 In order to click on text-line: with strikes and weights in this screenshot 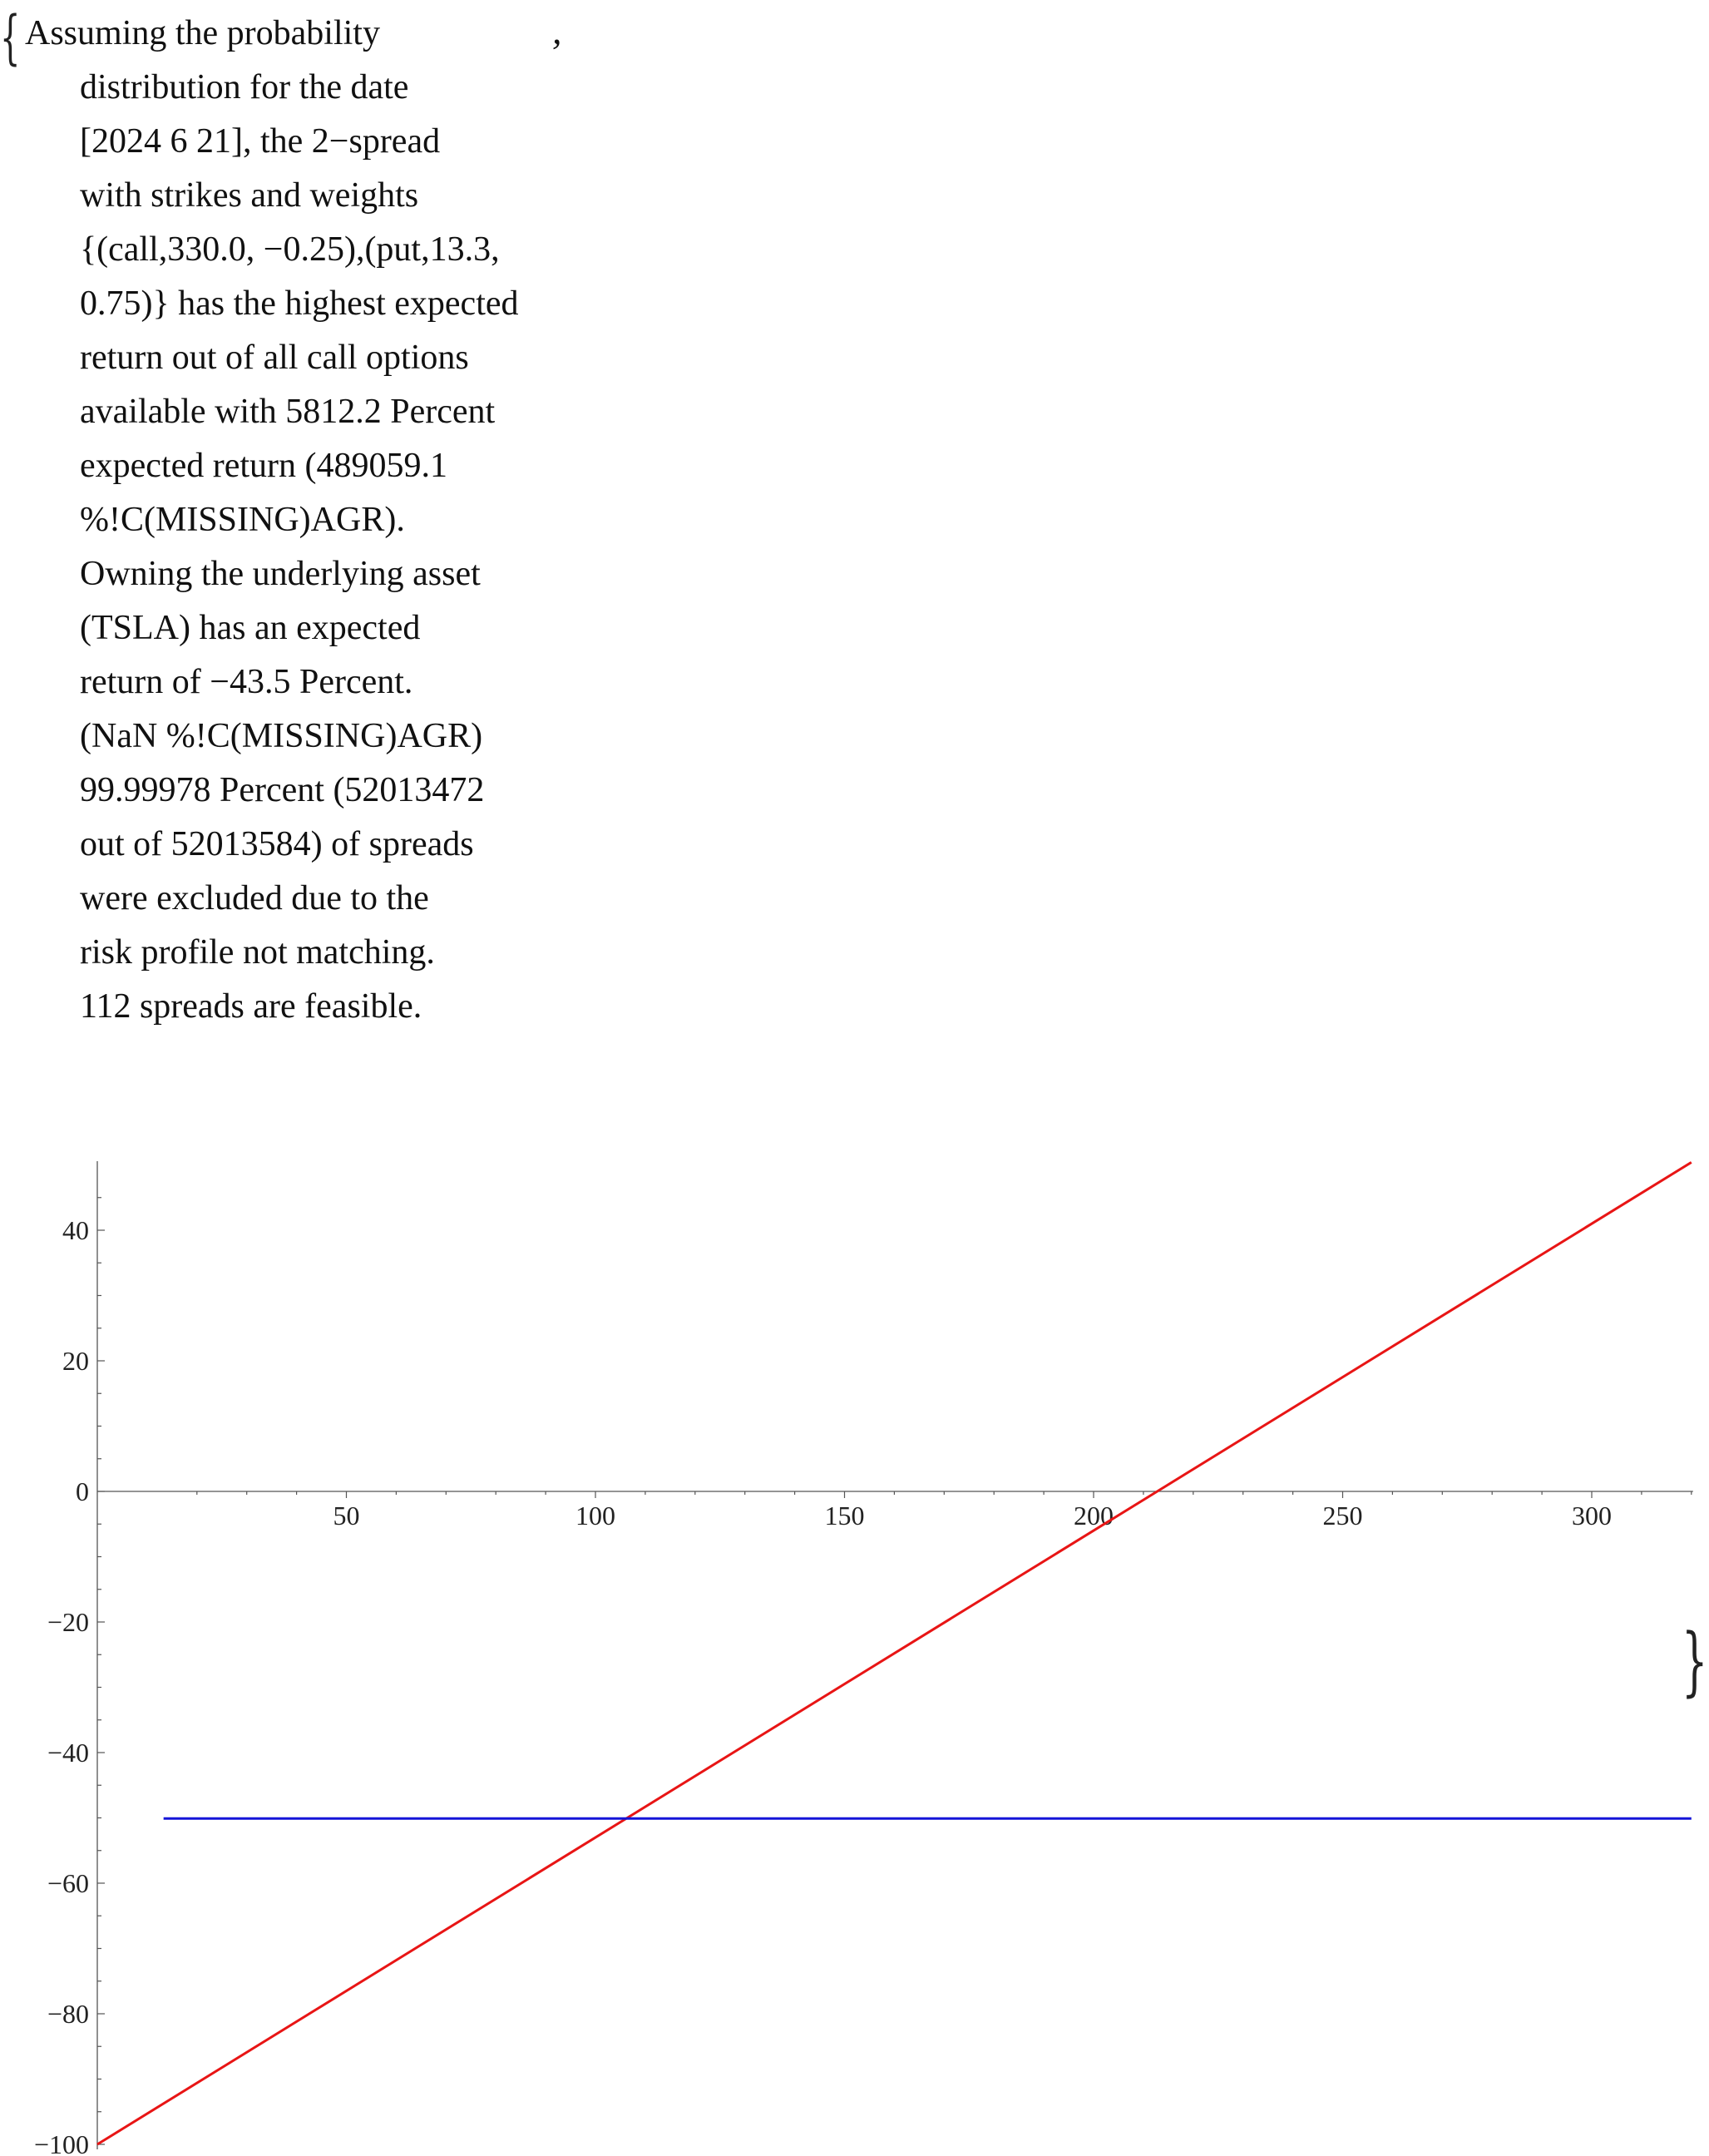, I will do `click(250, 196)`.